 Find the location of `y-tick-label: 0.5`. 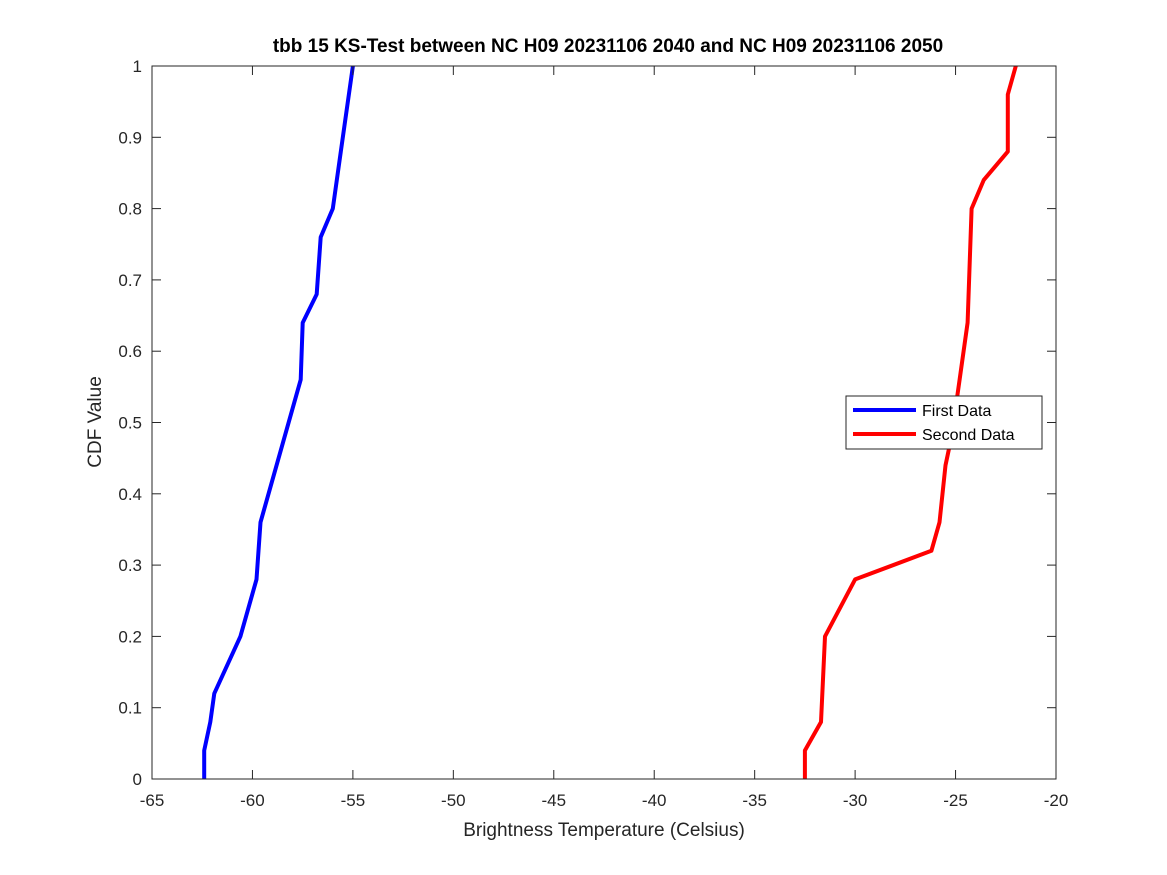

y-tick-label: 0.5 is located at coordinates (130, 423).